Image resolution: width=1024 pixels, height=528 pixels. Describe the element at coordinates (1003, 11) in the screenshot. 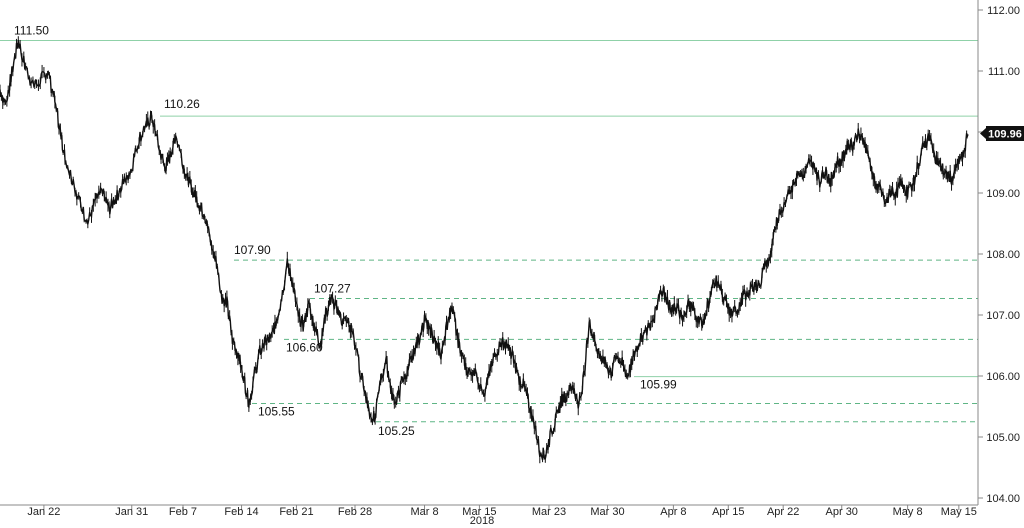

I see `y-tick-label: 112.00` at that location.